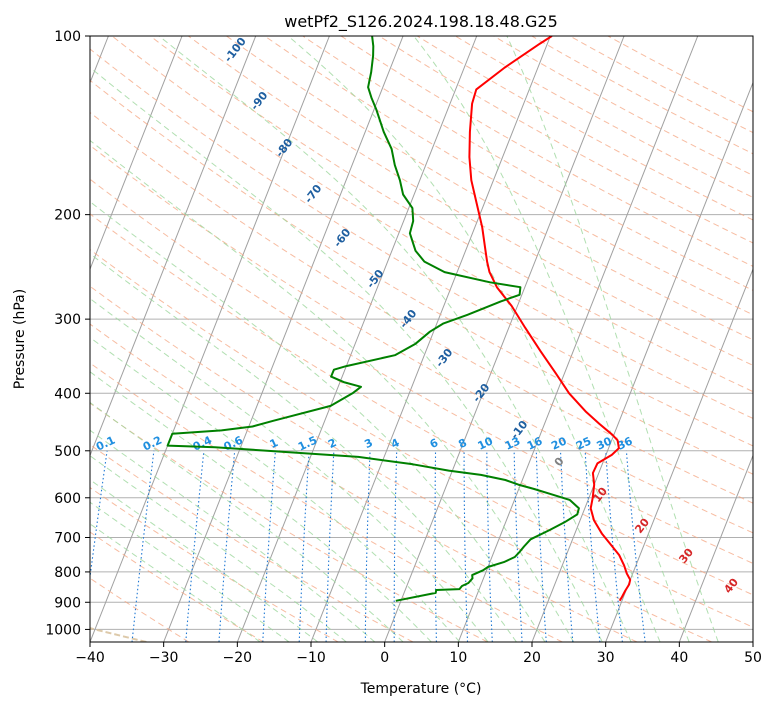 This screenshot has height=708, width=775. I want to click on mixing-ratio-label: 36, so click(625, 443).